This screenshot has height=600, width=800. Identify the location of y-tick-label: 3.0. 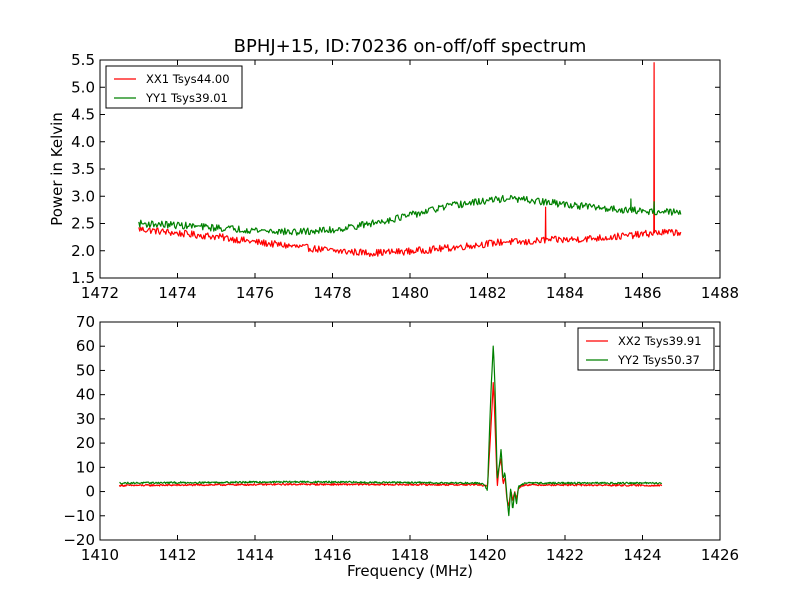
(83, 196).